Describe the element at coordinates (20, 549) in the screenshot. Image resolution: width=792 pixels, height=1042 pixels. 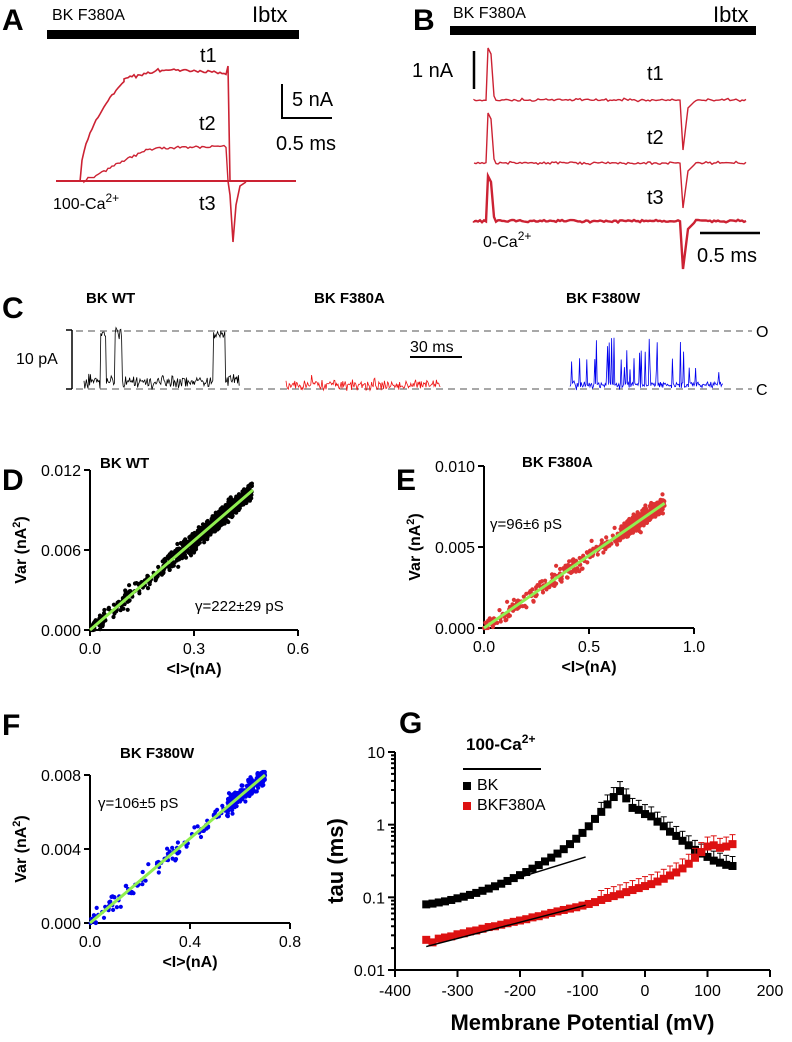
I see `y-axis-label: Var (nA2)` at that location.